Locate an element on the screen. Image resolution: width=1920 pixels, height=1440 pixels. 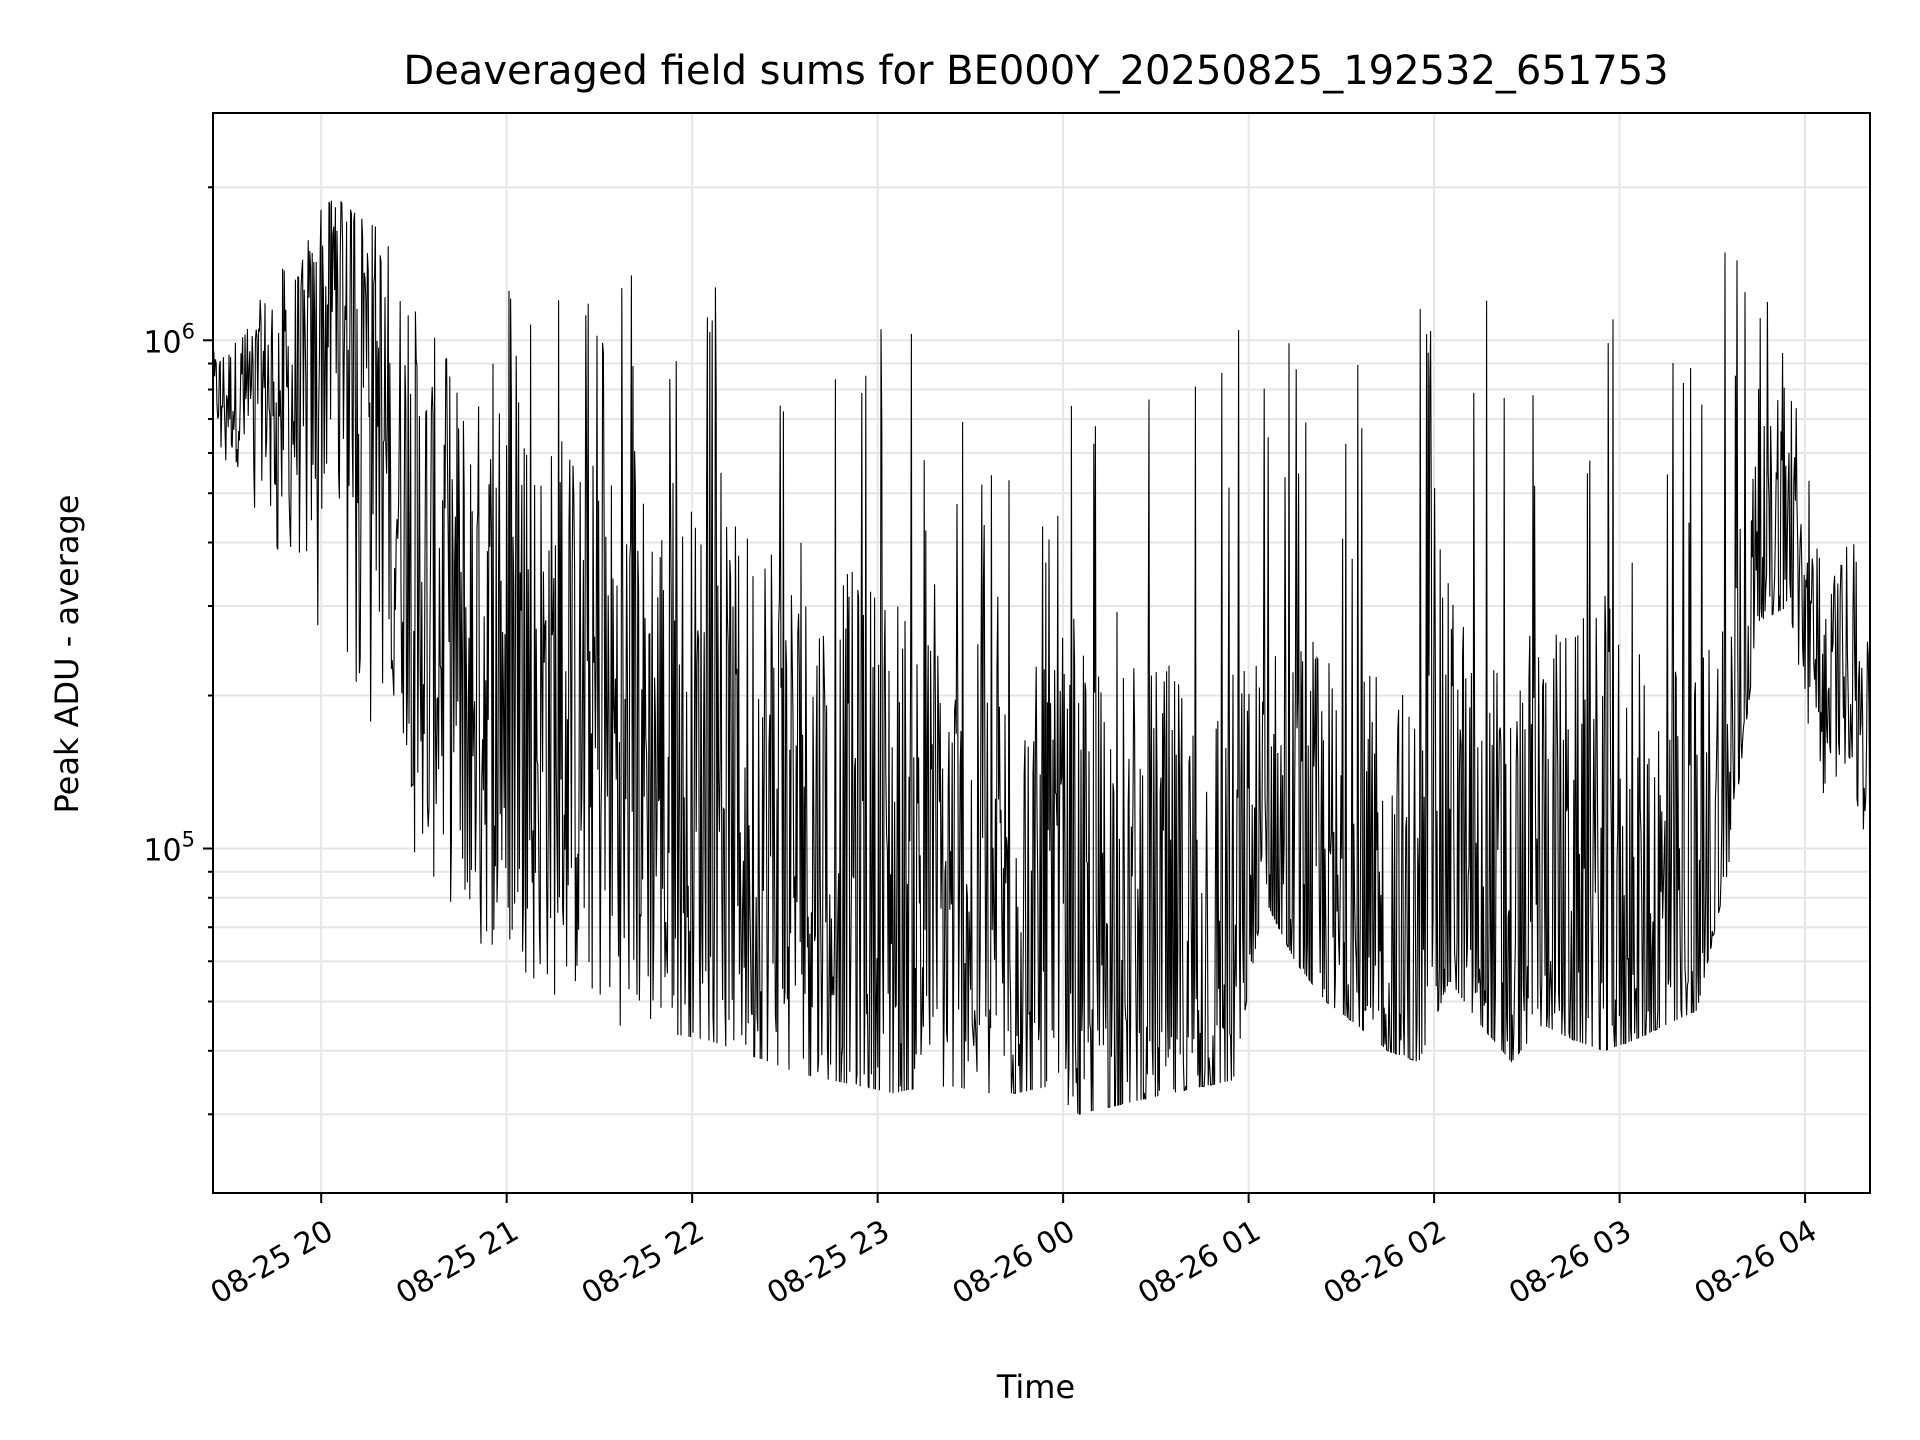
x-axis-title: Time is located at coordinates (1035, 1387).